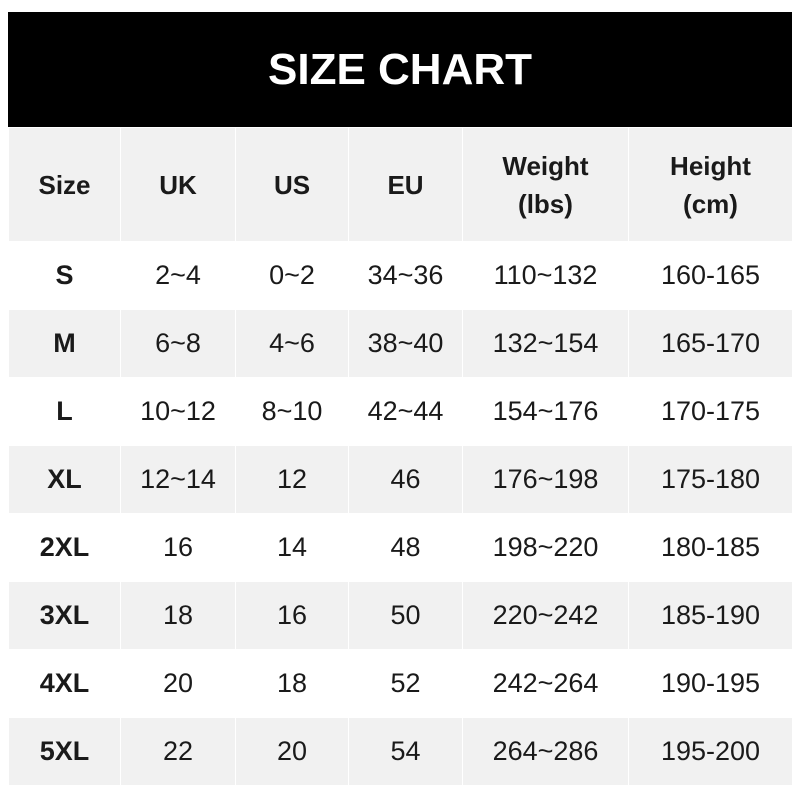 The image size is (800, 800). I want to click on table-cell: 14, so click(292, 547).